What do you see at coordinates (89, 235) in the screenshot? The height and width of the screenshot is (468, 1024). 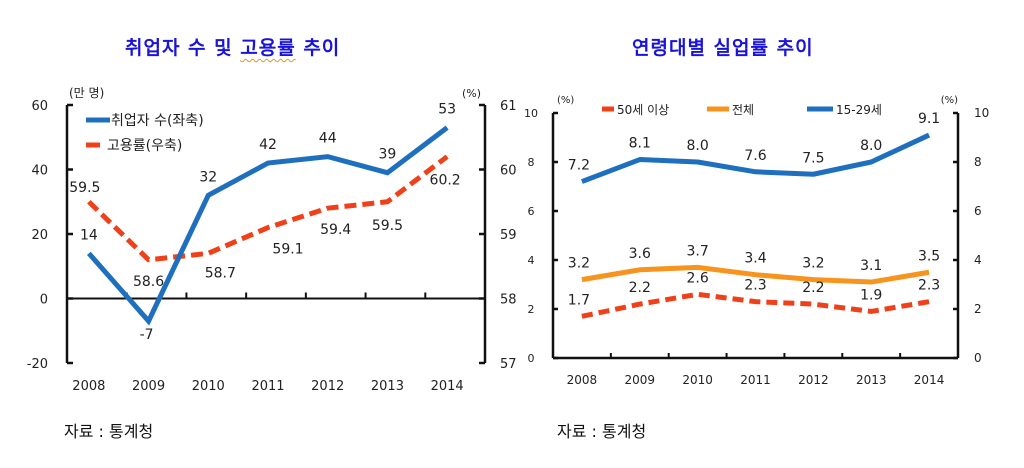 I see `data-label-employed-count: 14` at bounding box center [89, 235].